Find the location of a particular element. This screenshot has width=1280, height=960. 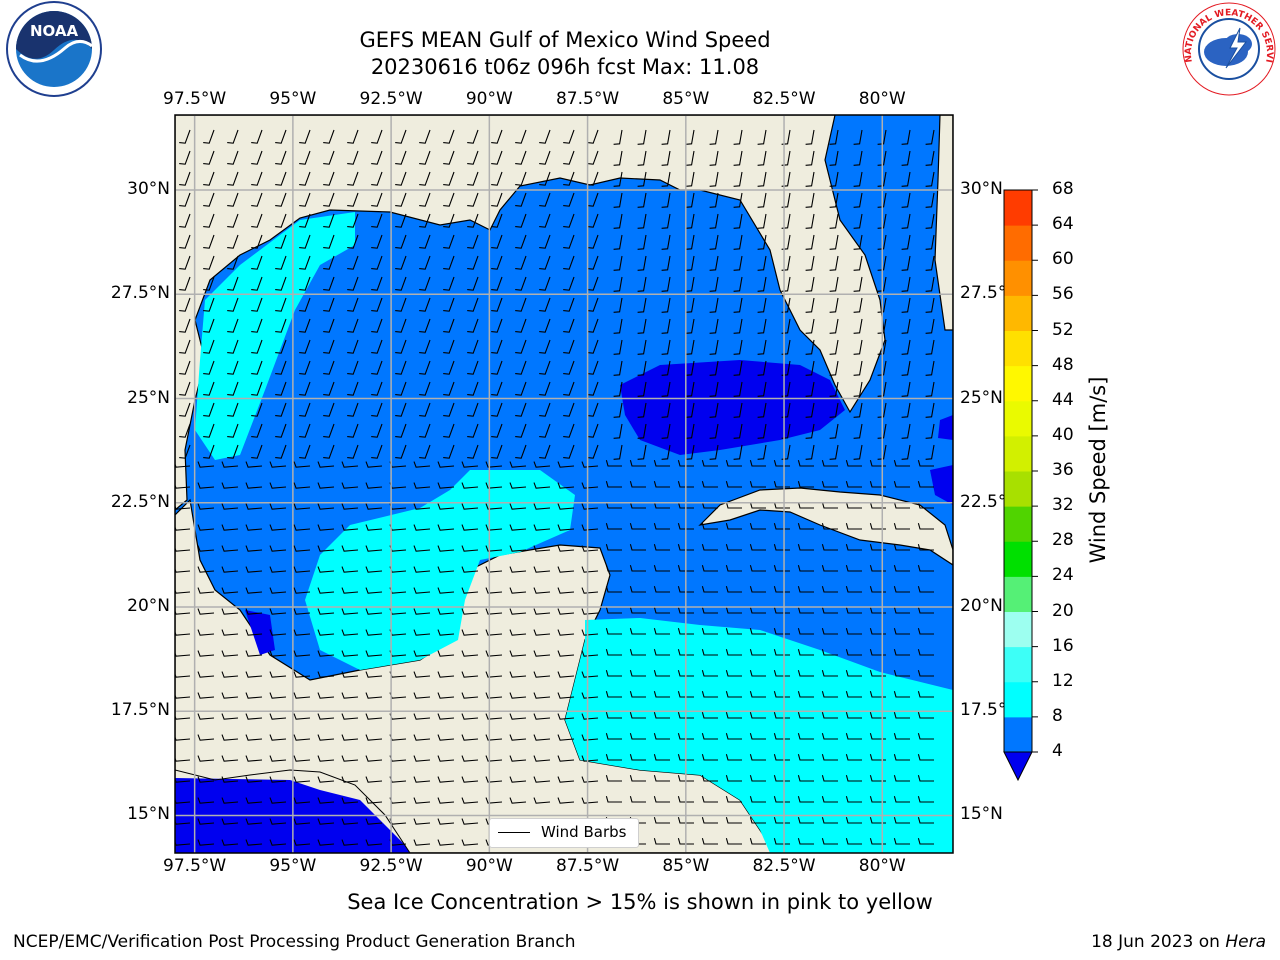

colorbar-tick-label: 36 is located at coordinates (1063, 470).